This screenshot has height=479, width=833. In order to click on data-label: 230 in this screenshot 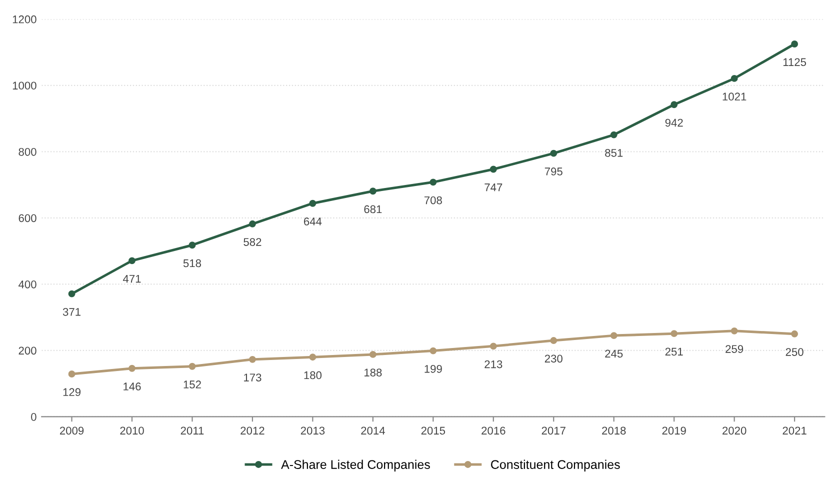, I will do `click(553, 358)`.